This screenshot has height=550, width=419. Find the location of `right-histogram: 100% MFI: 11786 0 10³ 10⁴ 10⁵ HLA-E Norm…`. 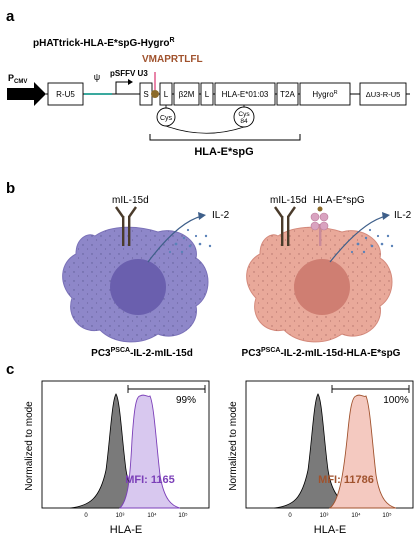

right-histogram: 100% MFI: 11786 0 10³ 10⁴ 10⁵ HLA-E Norm… is located at coordinates (321, 458).